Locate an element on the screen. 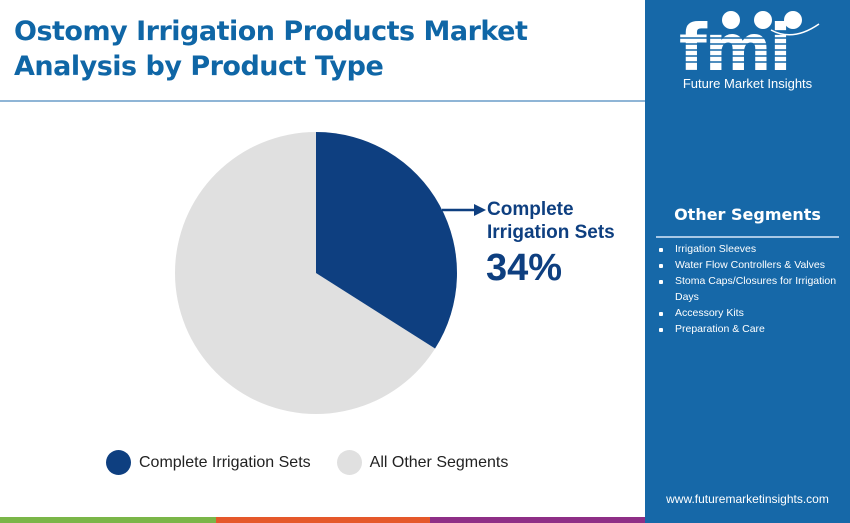 This screenshot has width=850, height=523. legend-label: Complete Irrigation Sets is located at coordinates (225, 462).